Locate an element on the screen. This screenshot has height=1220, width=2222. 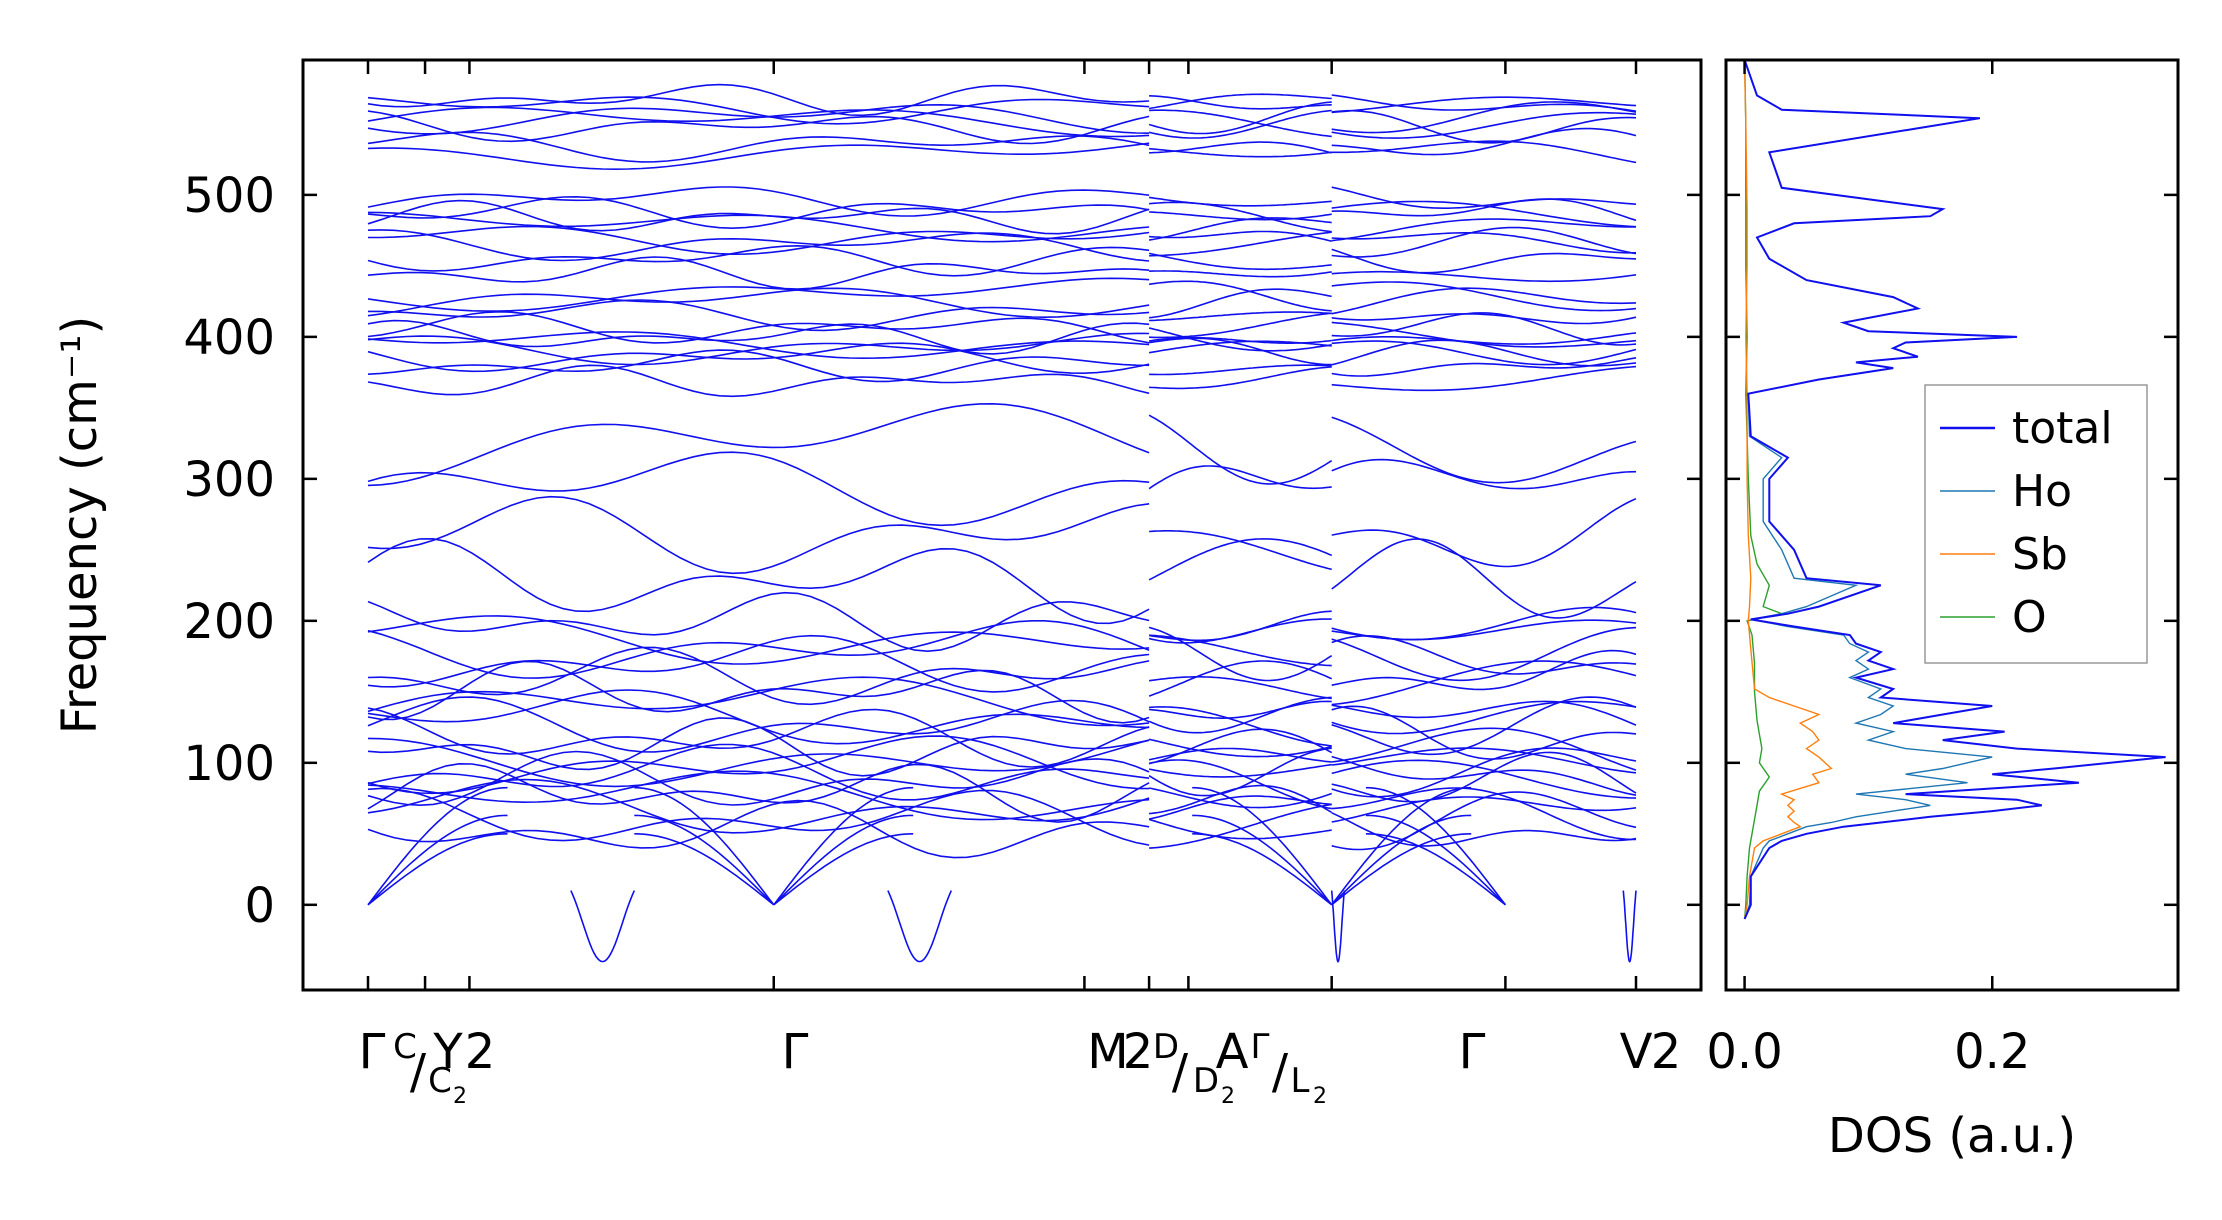
x-tick-label: / is located at coordinates (418, 1072).